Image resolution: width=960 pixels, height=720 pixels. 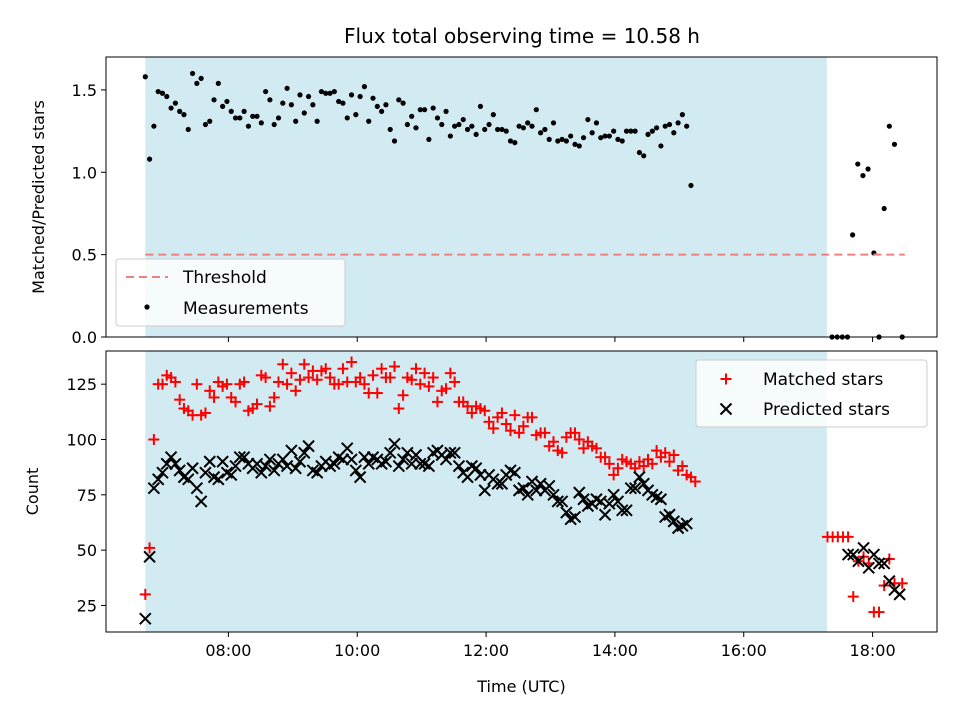 What do you see at coordinates (726, 379) in the screenshot?
I see `legend-matched-swatch` at bounding box center [726, 379].